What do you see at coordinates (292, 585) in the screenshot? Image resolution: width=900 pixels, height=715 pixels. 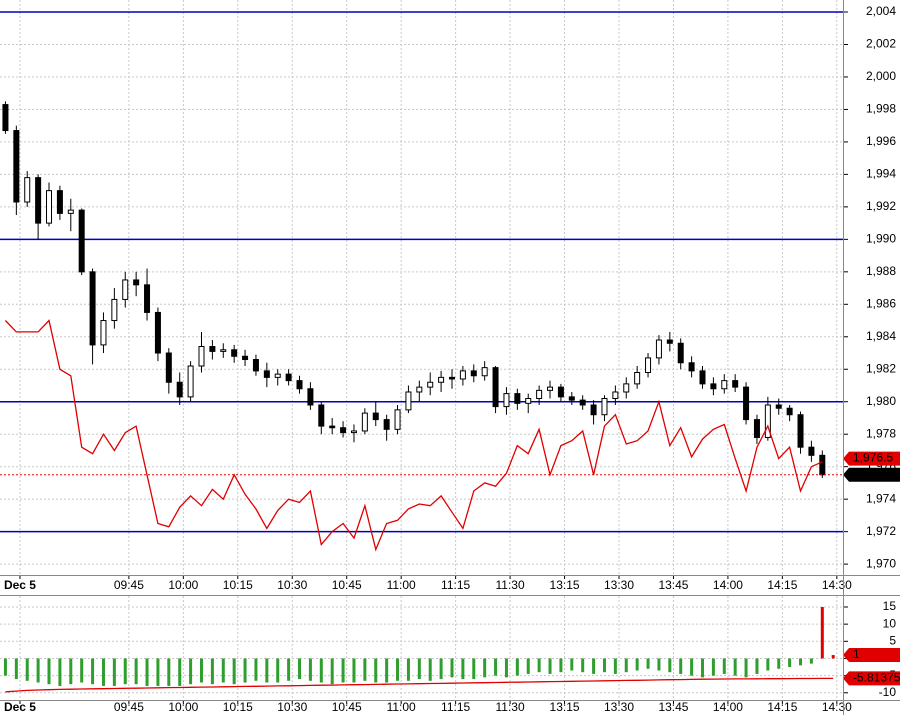 I see `x-tick-label: 10:30` at bounding box center [292, 585].